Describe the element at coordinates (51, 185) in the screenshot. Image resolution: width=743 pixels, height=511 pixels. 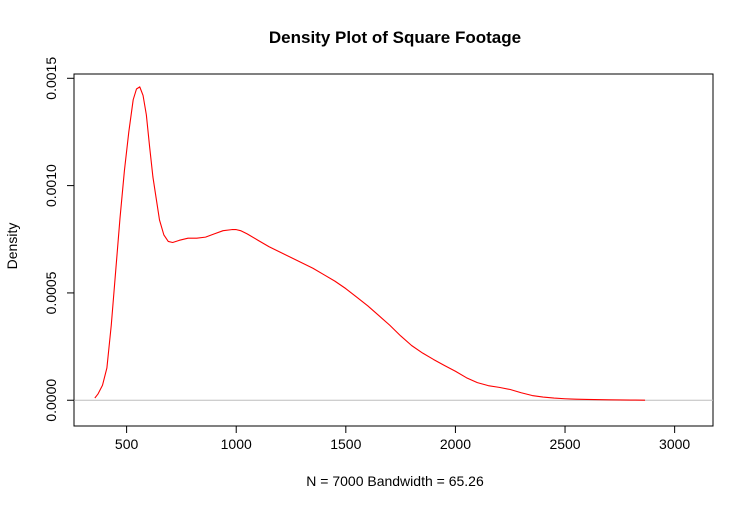
I see `y-tick-label: 0.0010` at that location.